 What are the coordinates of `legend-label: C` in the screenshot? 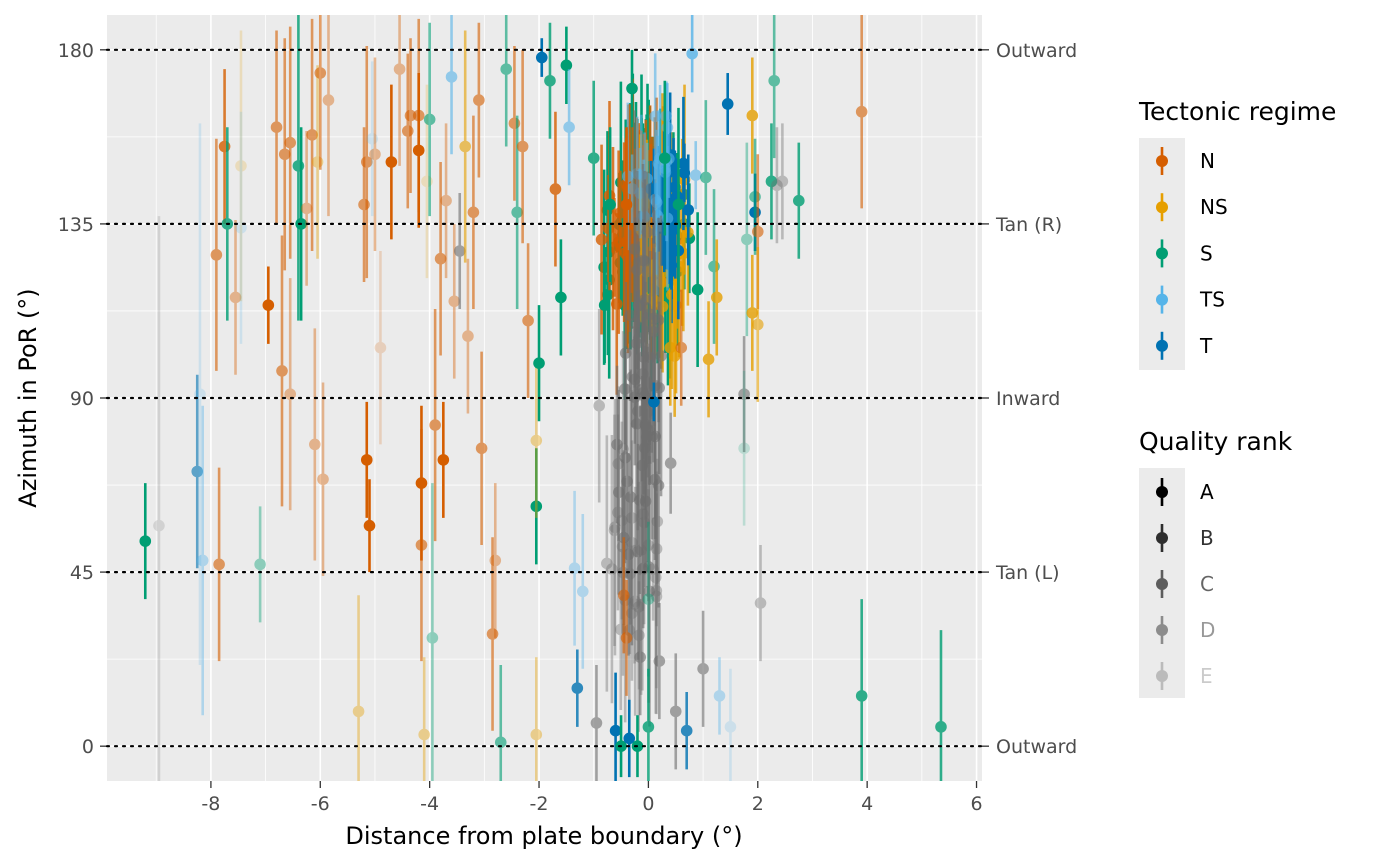 It's located at (1207, 584).